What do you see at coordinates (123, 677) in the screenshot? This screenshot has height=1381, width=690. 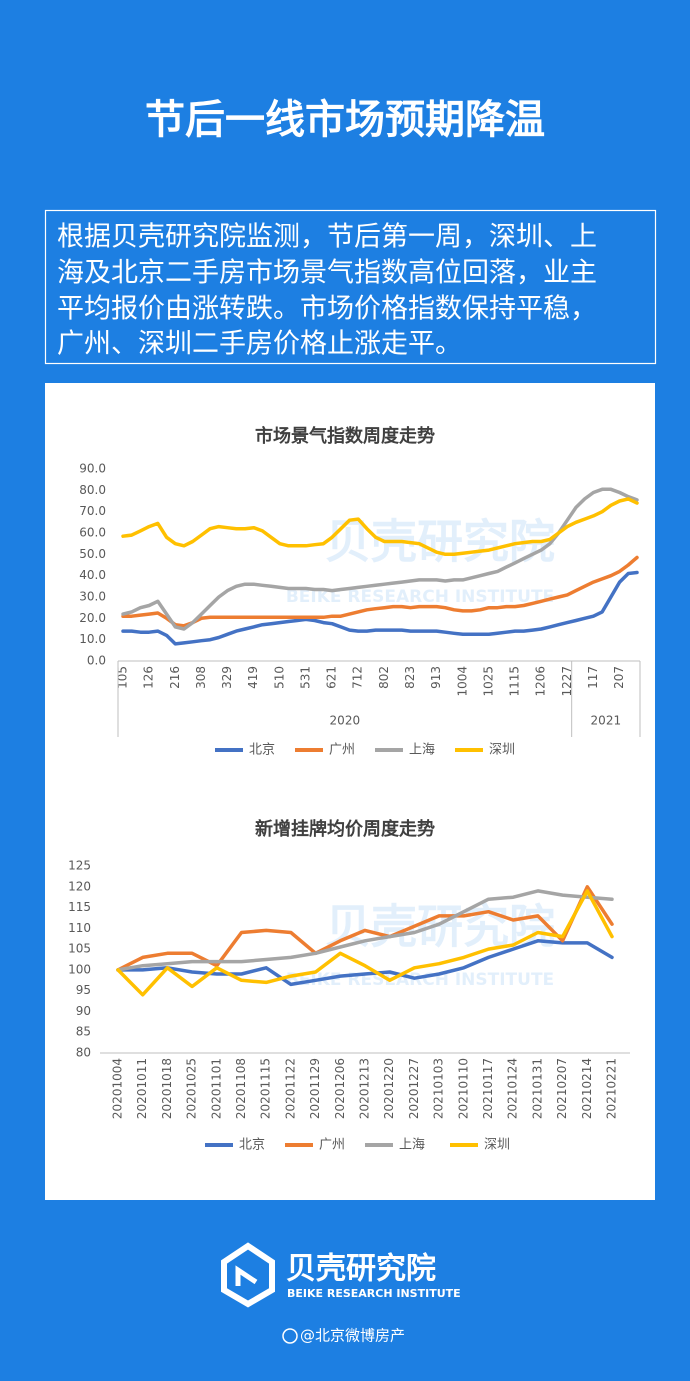 I see `x-tick-label: 105` at bounding box center [123, 677].